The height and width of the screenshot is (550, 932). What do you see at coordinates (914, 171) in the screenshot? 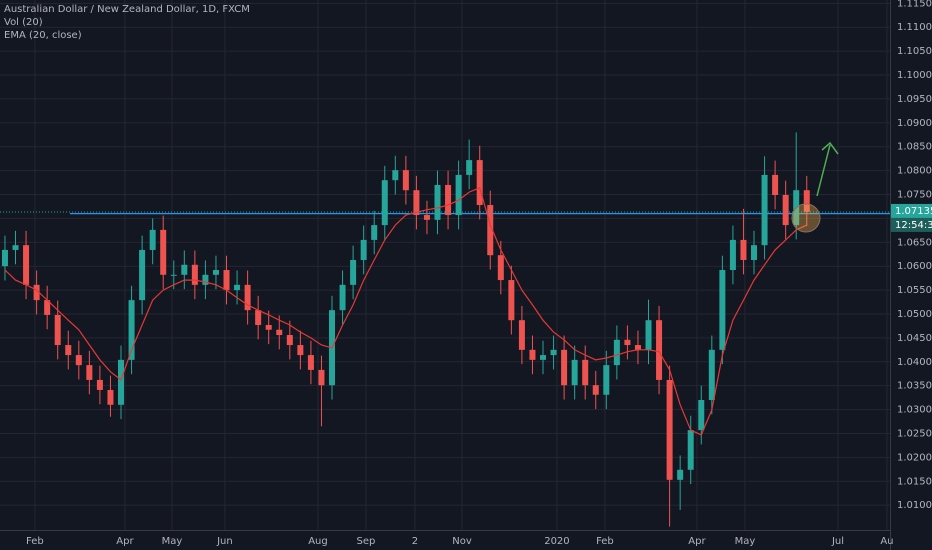
I see `y-tick-label: 1.08000` at bounding box center [914, 171].